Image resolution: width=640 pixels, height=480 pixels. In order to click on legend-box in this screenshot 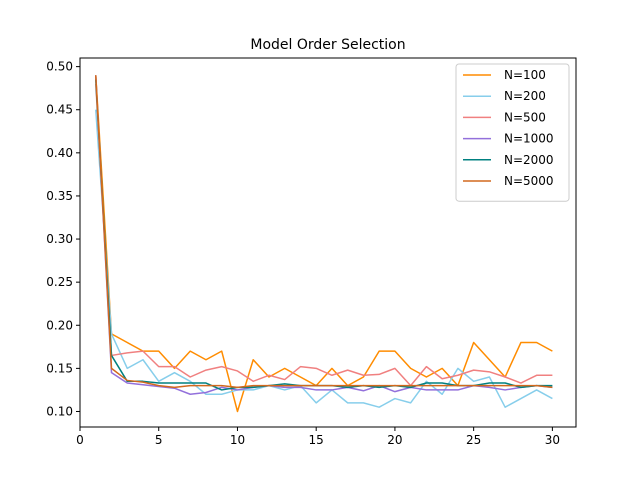, I will do `click(512, 132)`.